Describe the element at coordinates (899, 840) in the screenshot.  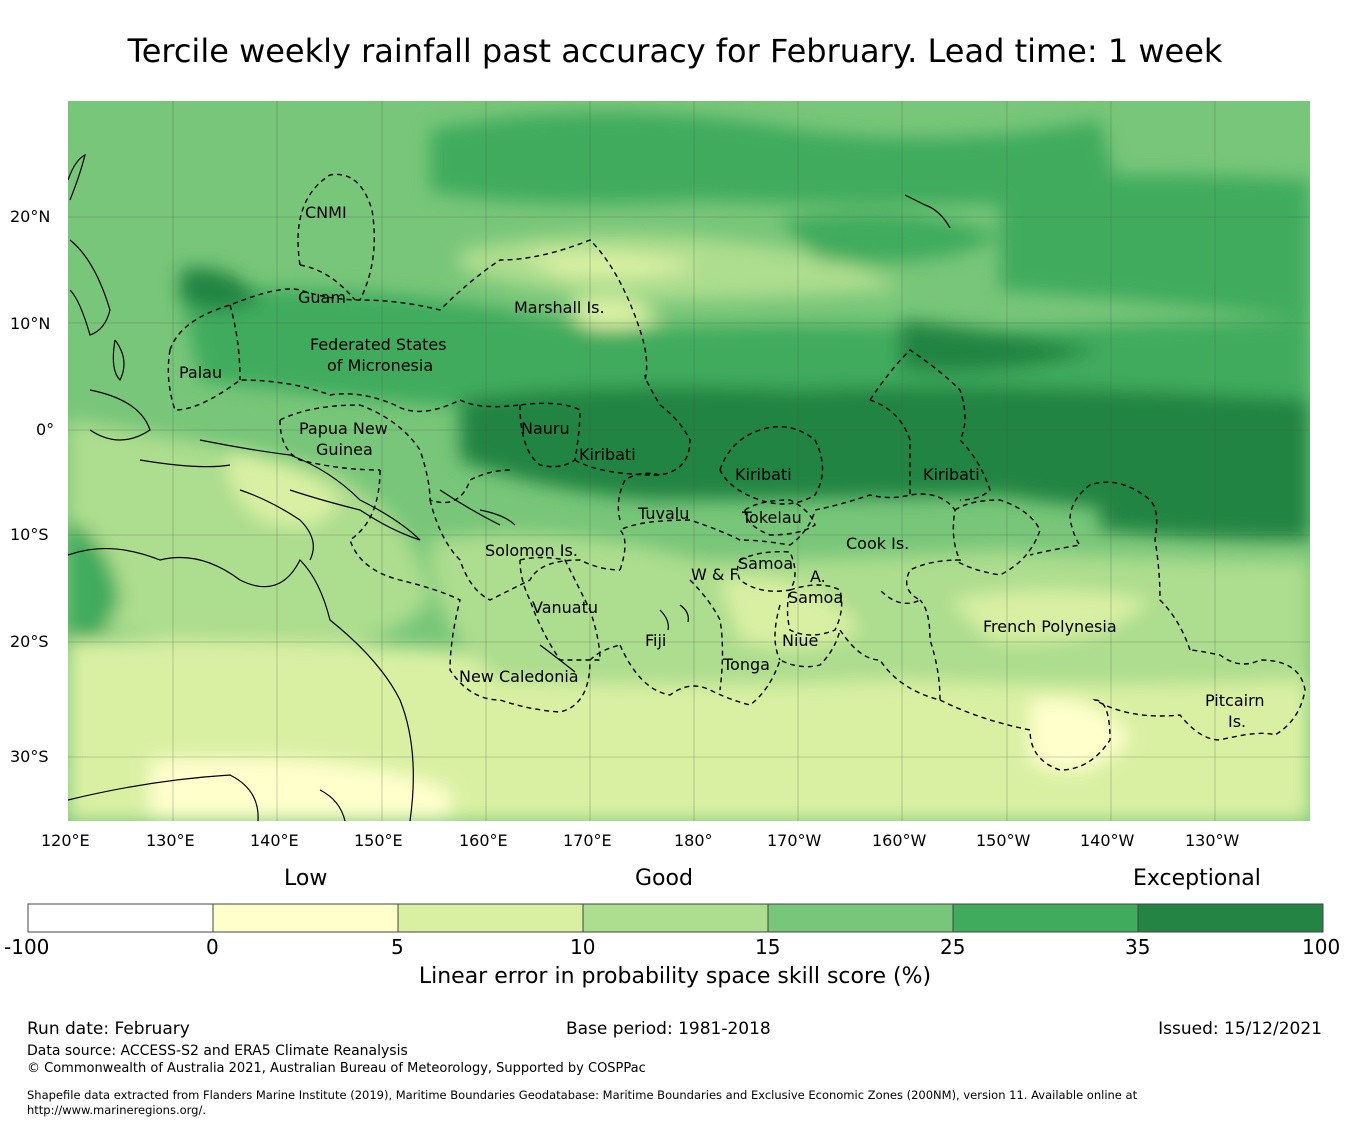
I see `lon-tick: 160°W` at that location.